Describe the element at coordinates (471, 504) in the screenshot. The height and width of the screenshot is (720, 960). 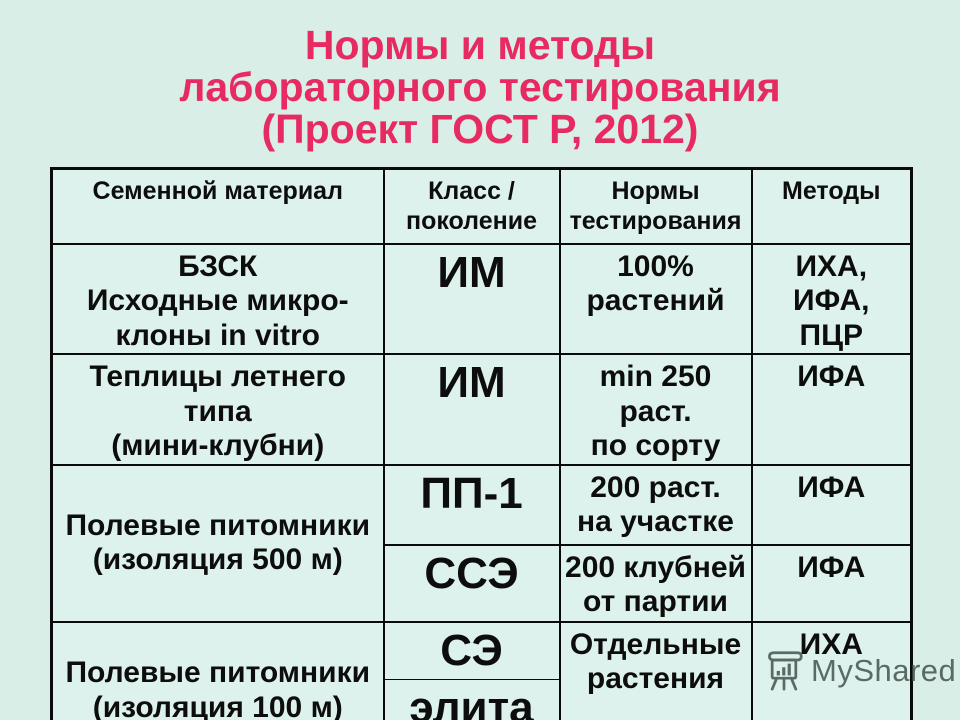
I see `cell-class-pp1: ПП-1` at that location.